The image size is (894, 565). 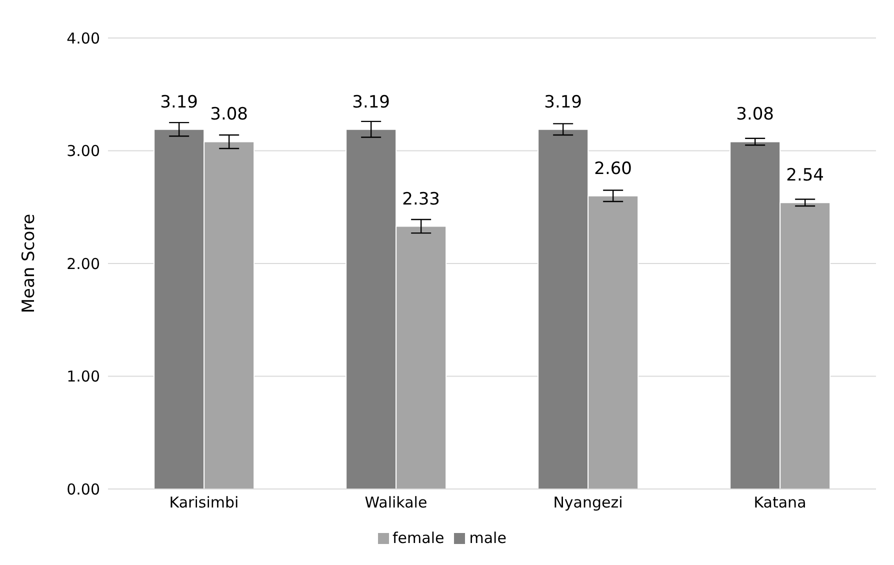 What do you see at coordinates (83, 38) in the screenshot?
I see `y-tick-label: 4.00` at bounding box center [83, 38].